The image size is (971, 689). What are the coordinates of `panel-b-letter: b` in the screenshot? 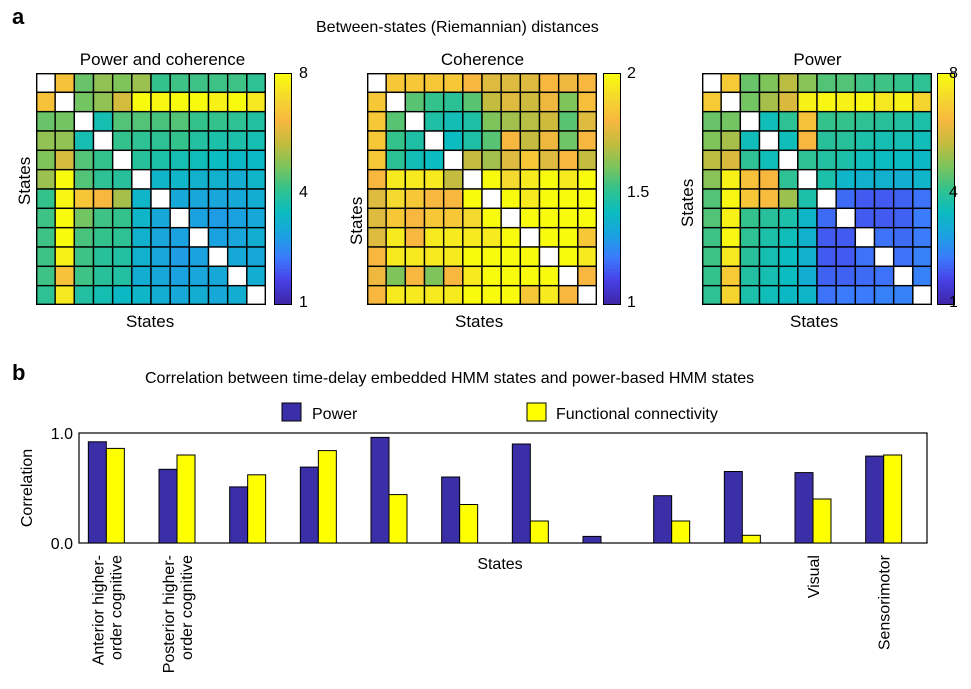 It's located at (19, 372).